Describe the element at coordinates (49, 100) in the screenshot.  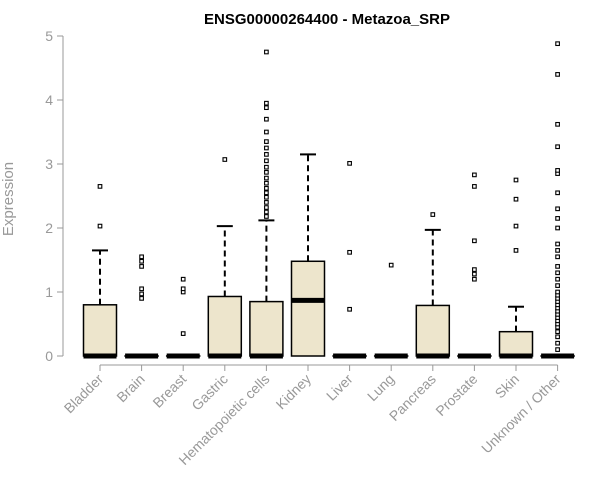
I see `y-tick-label: 4` at that location.